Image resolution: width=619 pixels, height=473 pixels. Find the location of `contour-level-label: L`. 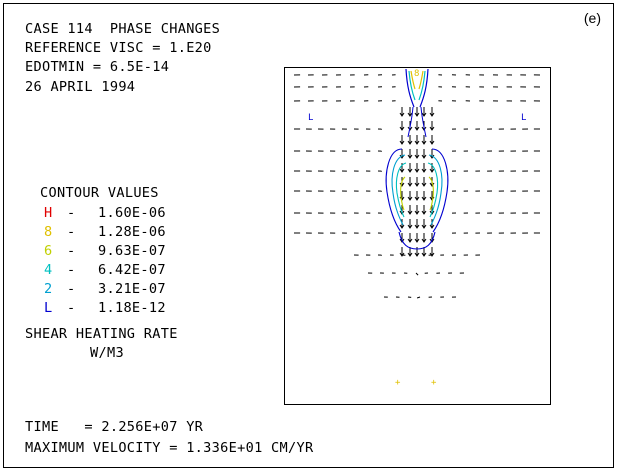

contour-level-label: L is located at coordinates (48, 308).